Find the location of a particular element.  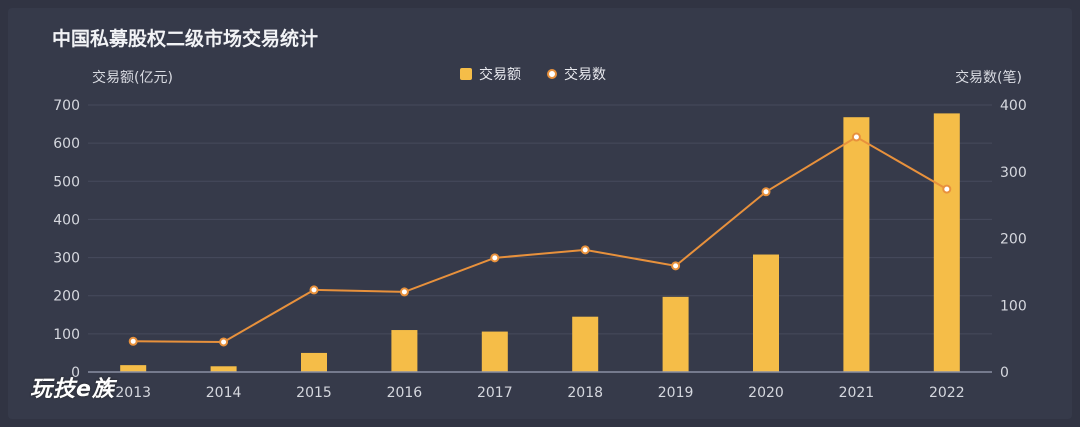

x-tick-label: 2020 is located at coordinates (766, 393).